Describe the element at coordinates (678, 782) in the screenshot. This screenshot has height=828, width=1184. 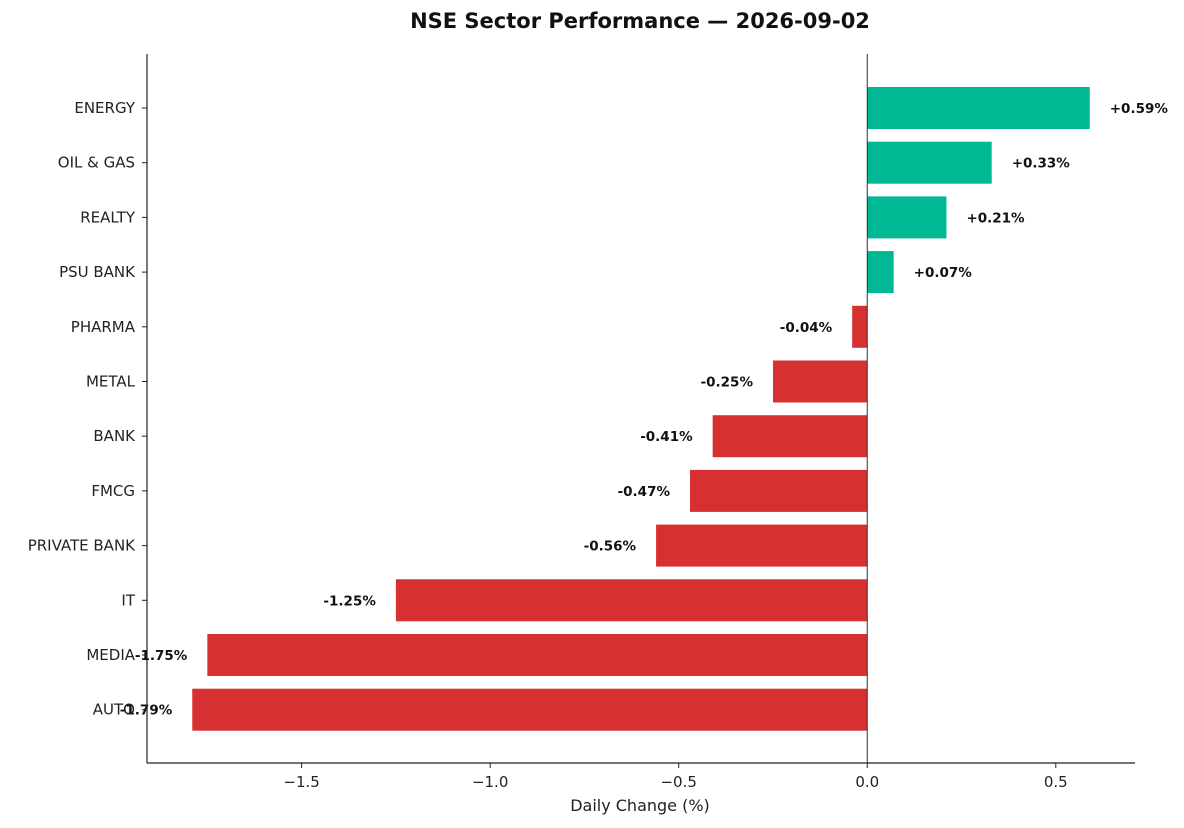
I see `x-tick-label-2: −0.5` at that location.